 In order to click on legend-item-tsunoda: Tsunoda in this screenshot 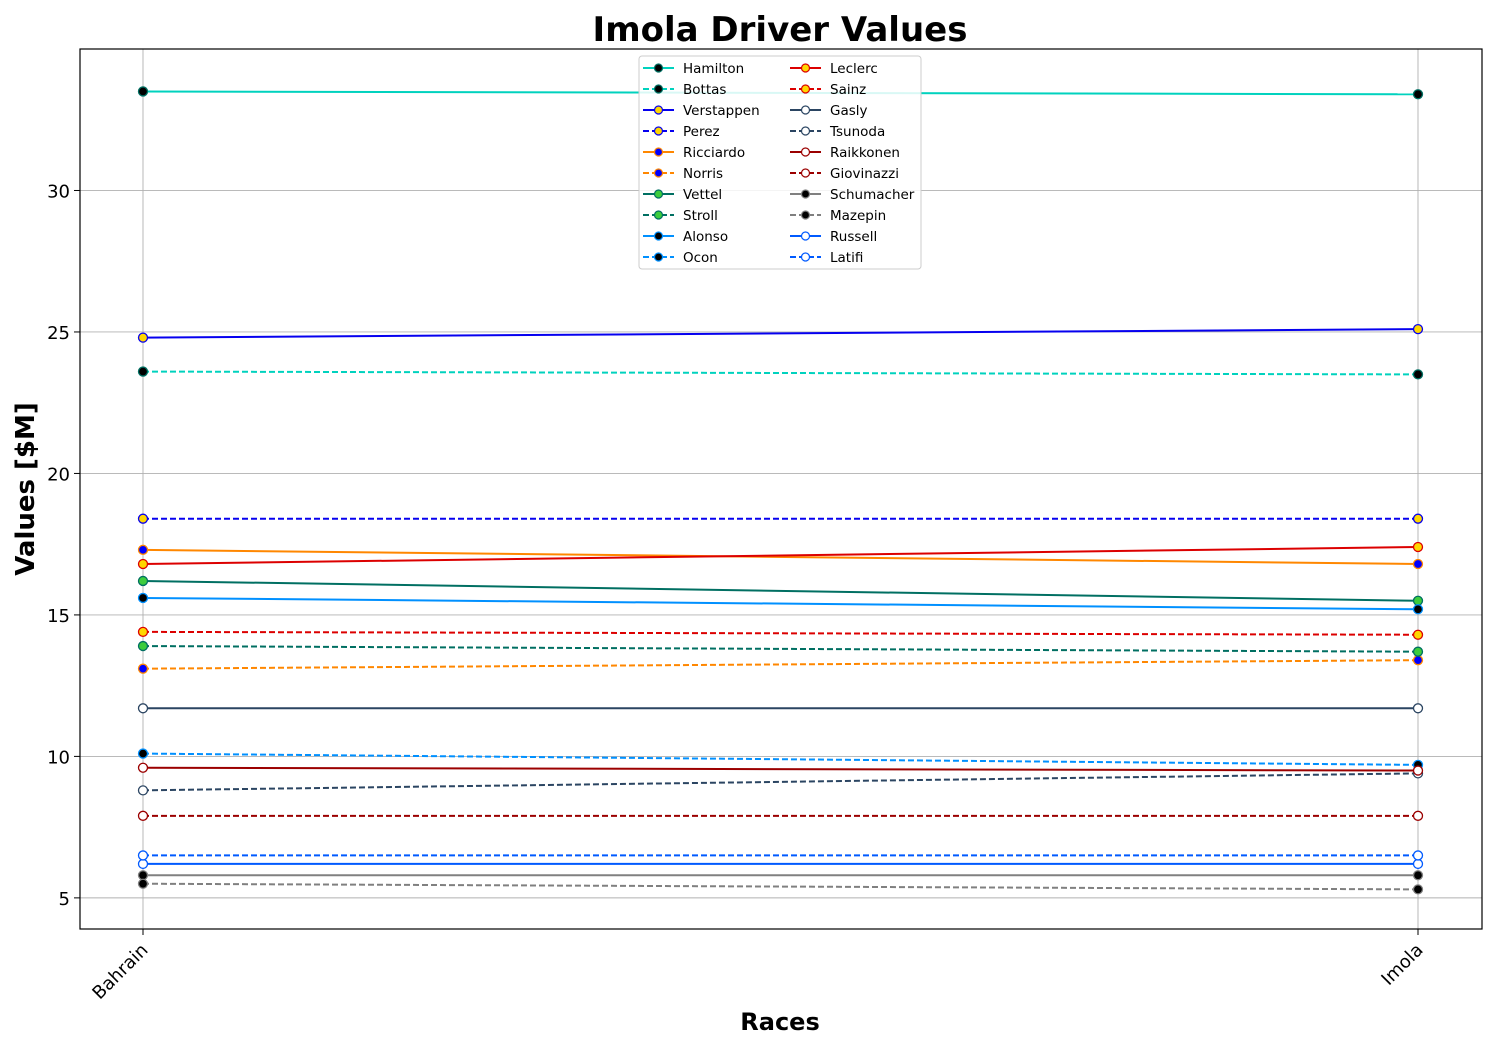, I will do `click(837, 132)`.